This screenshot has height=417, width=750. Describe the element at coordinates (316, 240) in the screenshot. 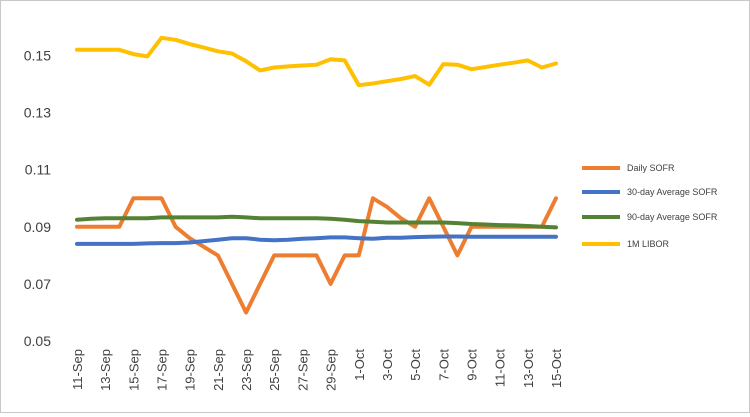

I see `series-line-30-day-average-sofr` at that location.